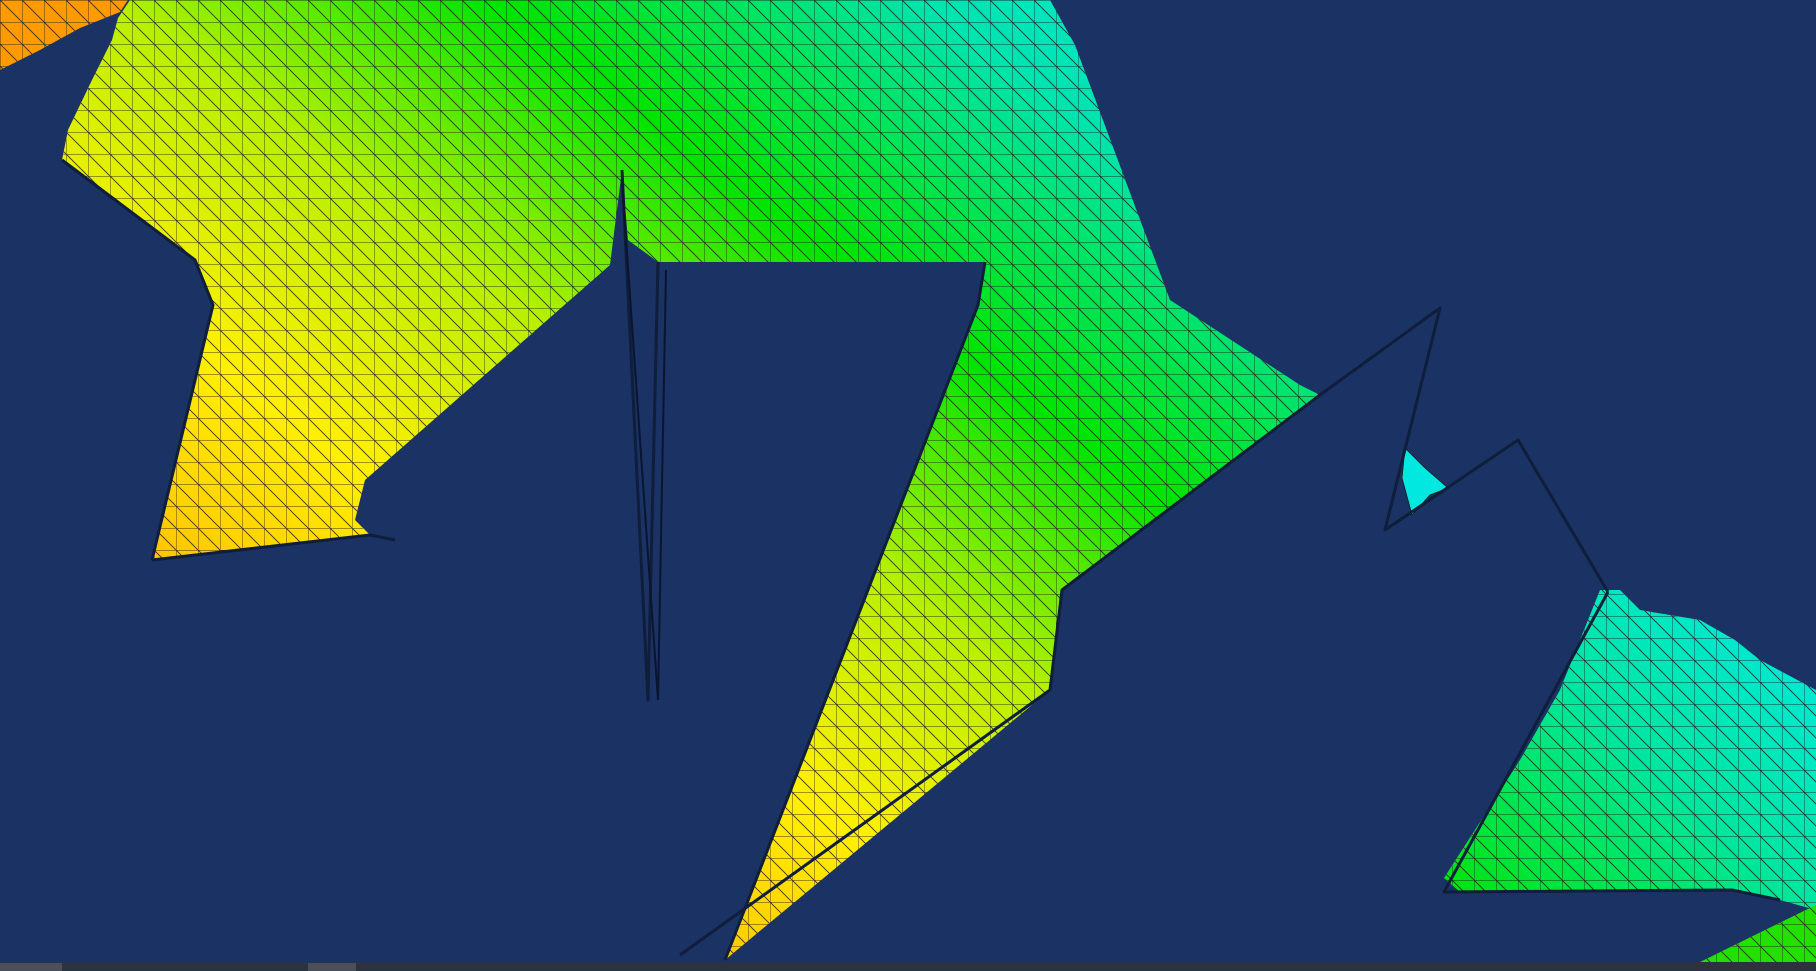  Describe the element at coordinates (644, 440) in the screenshot. I see `mesh-spike-artifact` at that location.